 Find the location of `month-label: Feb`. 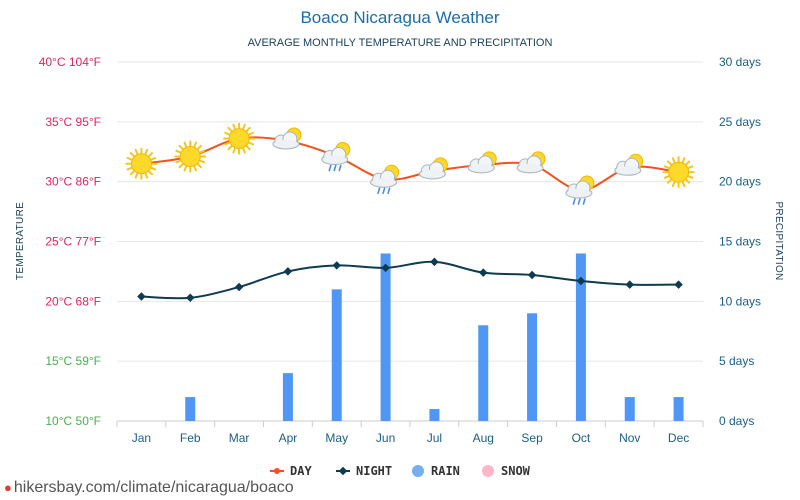

month-label: Feb is located at coordinates (190, 438).